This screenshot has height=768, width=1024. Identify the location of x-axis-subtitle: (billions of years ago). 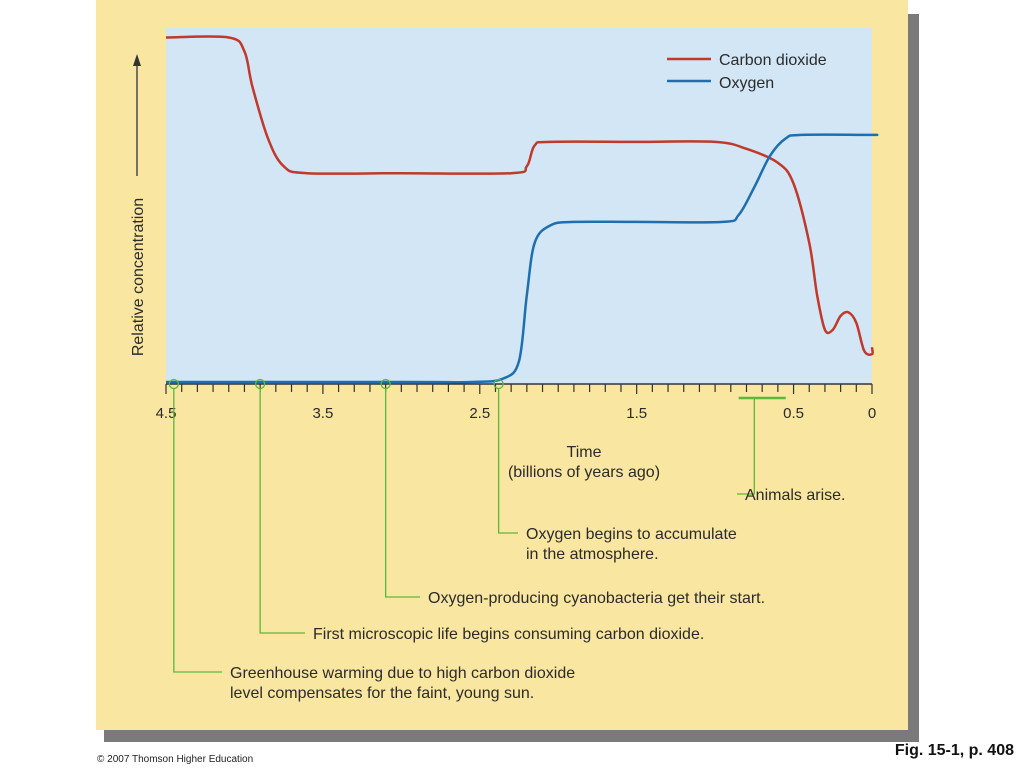
(584, 472).